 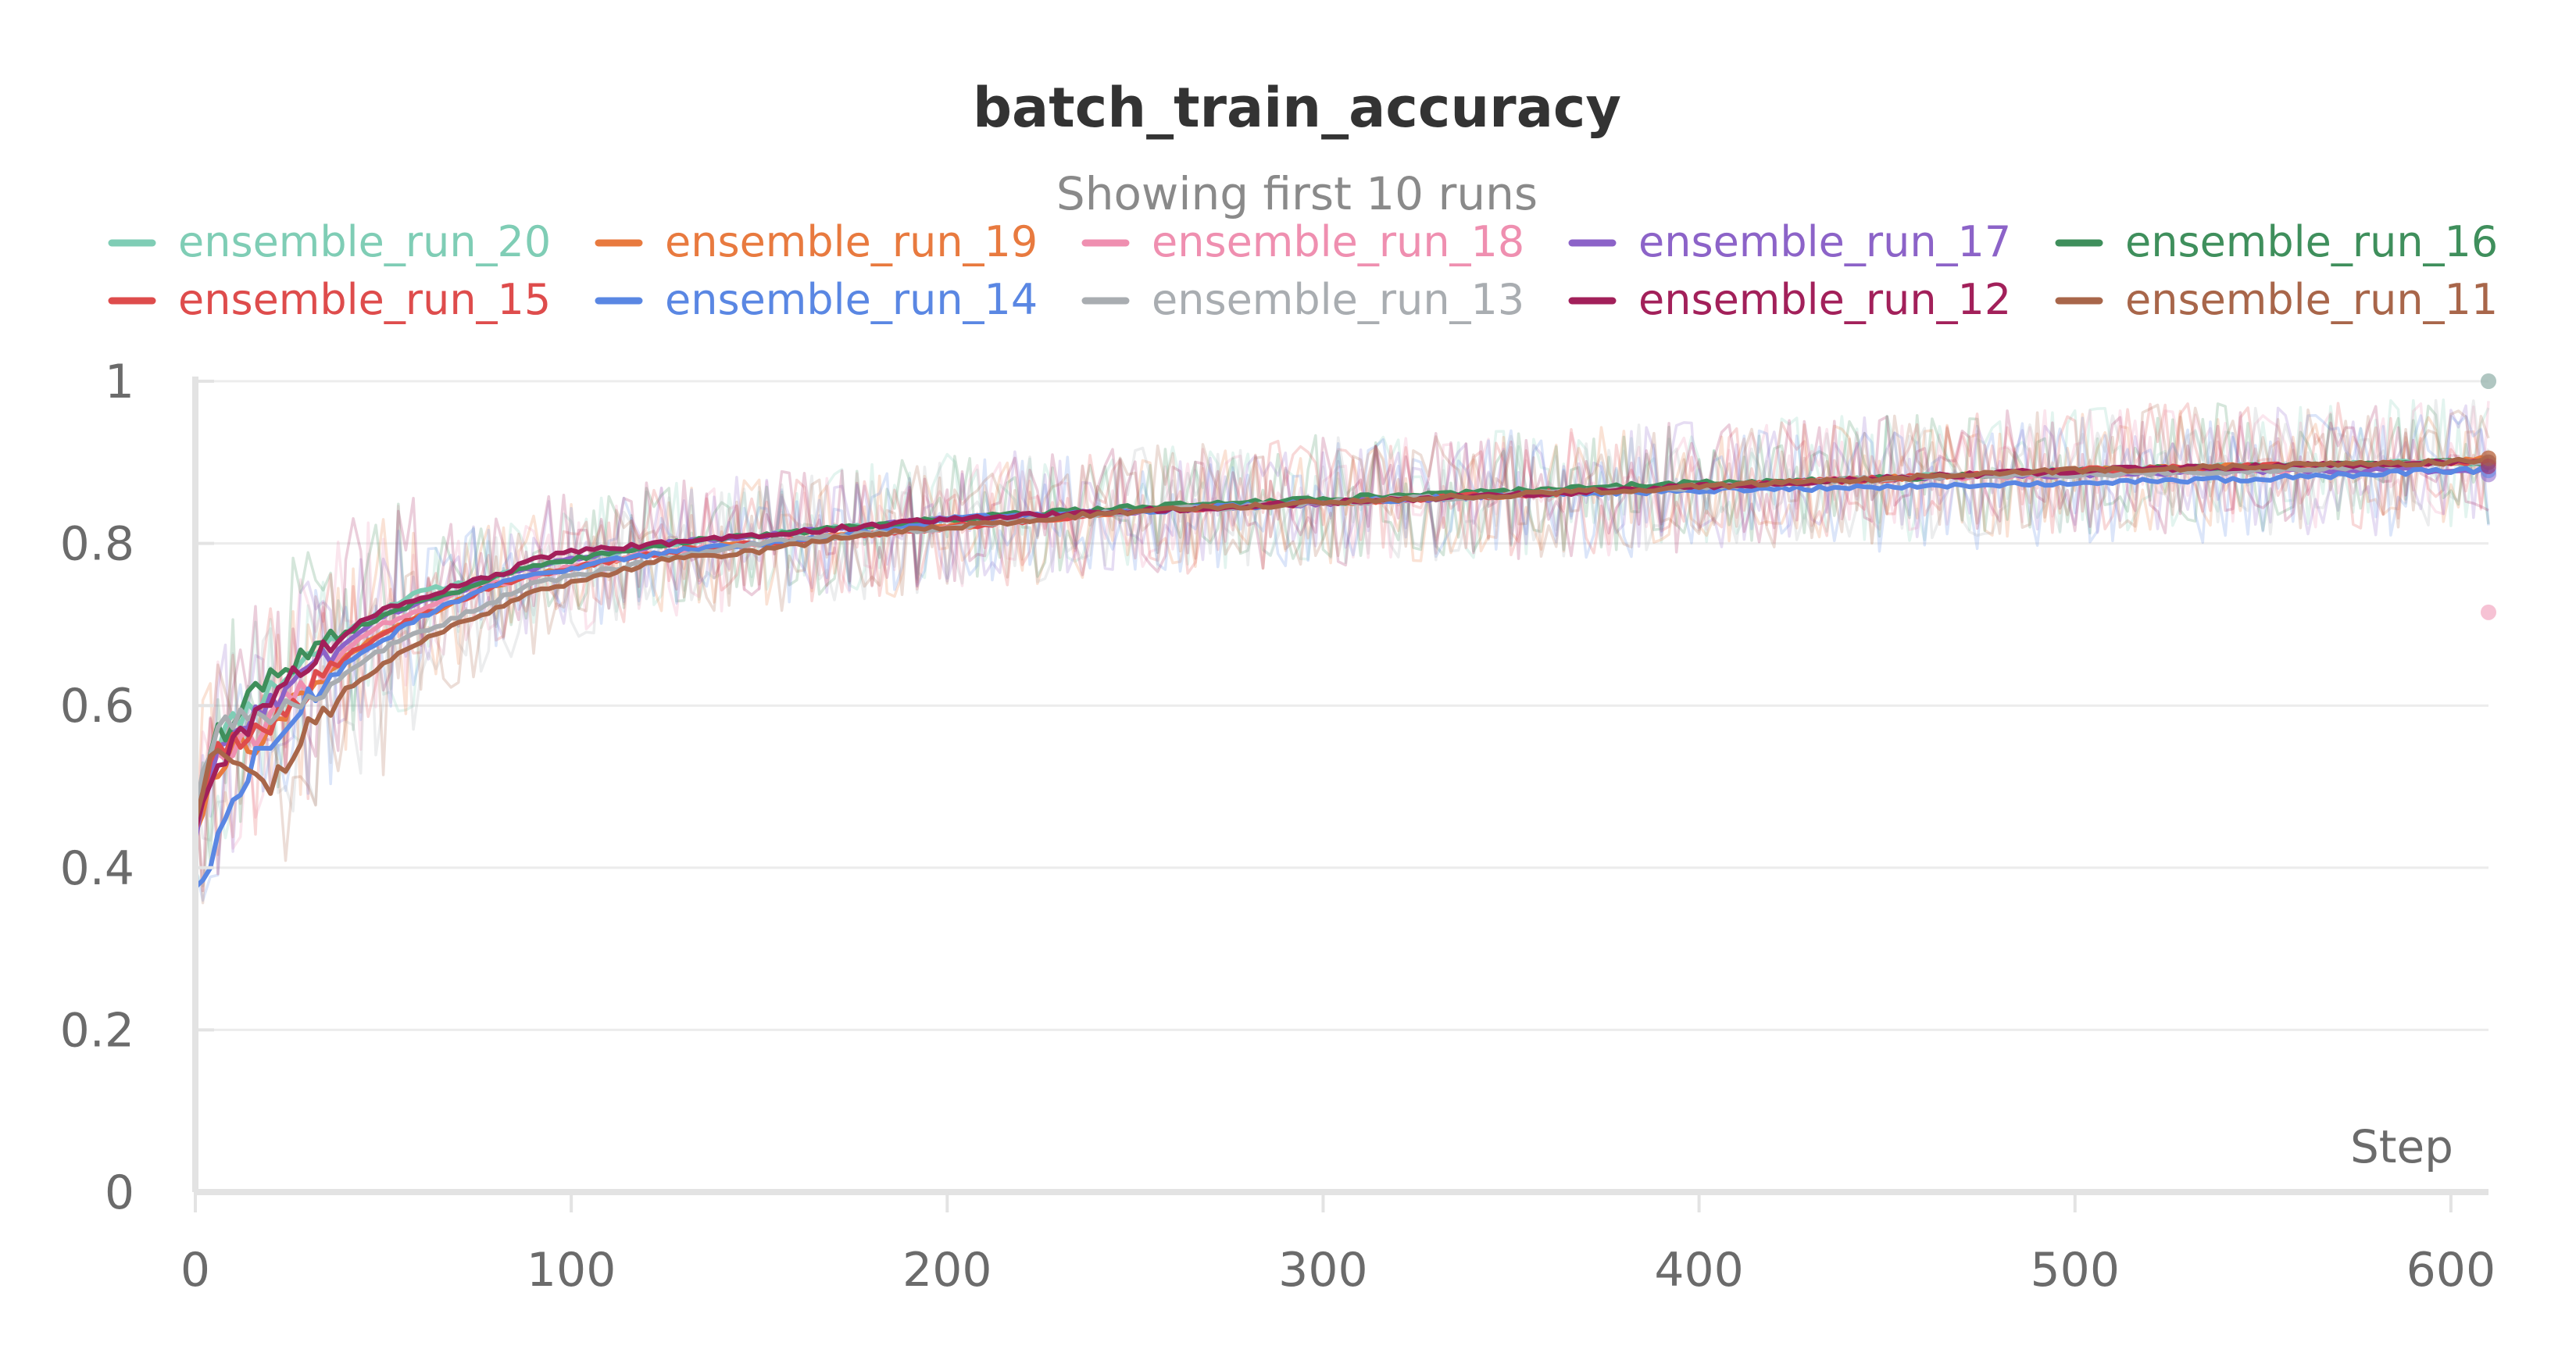 I want to click on y-tick-label-0: 0, so click(x=120, y=1193).